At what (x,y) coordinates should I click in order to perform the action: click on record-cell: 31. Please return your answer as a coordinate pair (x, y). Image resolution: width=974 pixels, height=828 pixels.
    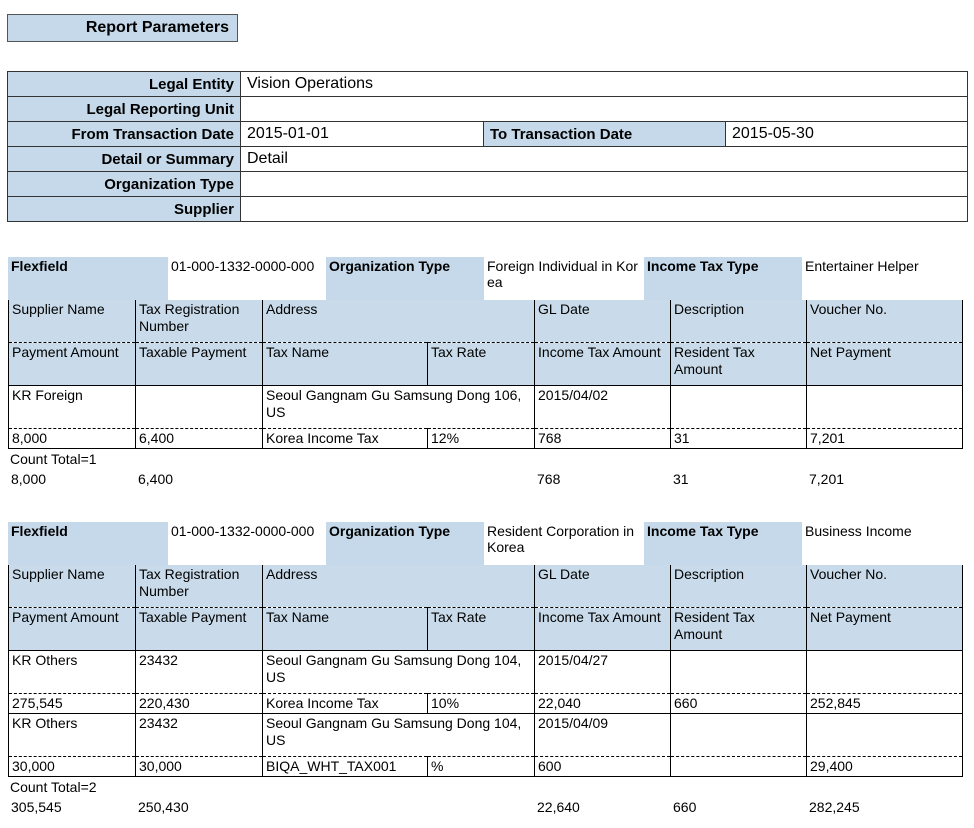
    Looking at the image, I should click on (739, 438).